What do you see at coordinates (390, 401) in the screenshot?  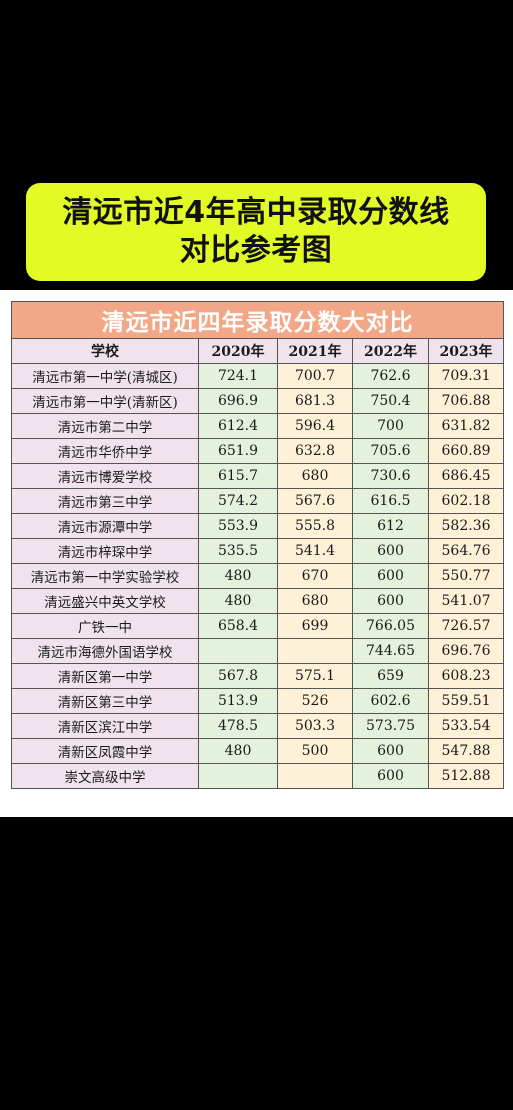 I see `score-cell-2022: 750.4` at bounding box center [390, 401].